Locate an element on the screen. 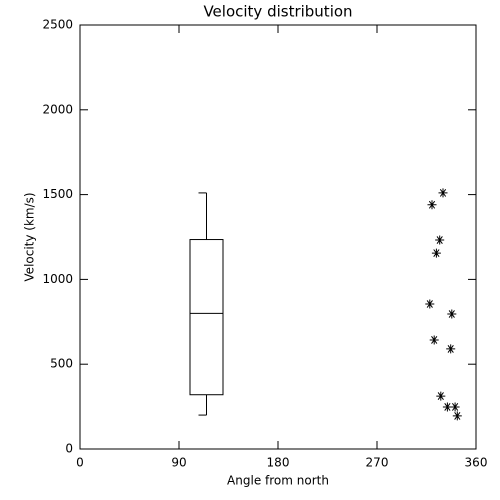 The width and height of the screenshot is (500, 500). y-tick-label: 1500 is located at coordinates (57, 194).